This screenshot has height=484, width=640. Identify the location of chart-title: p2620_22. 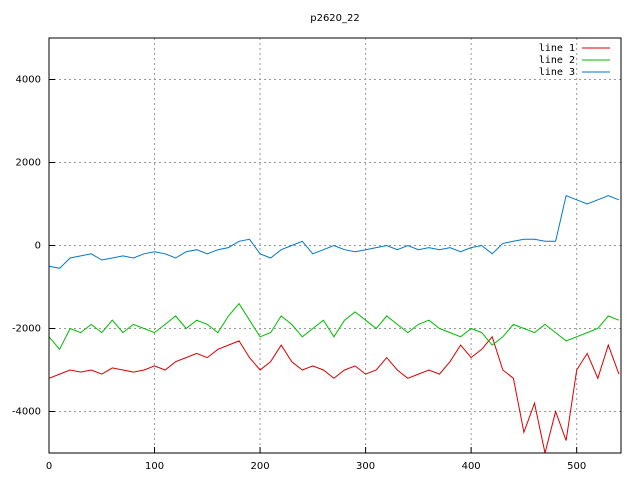
(335, 18).